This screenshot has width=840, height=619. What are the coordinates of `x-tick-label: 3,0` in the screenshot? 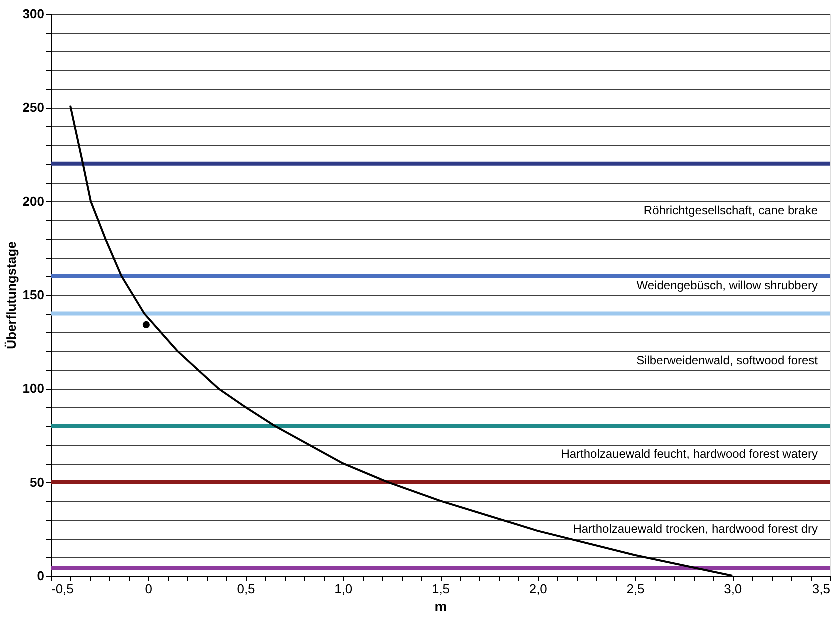 It's located at (733, 589).